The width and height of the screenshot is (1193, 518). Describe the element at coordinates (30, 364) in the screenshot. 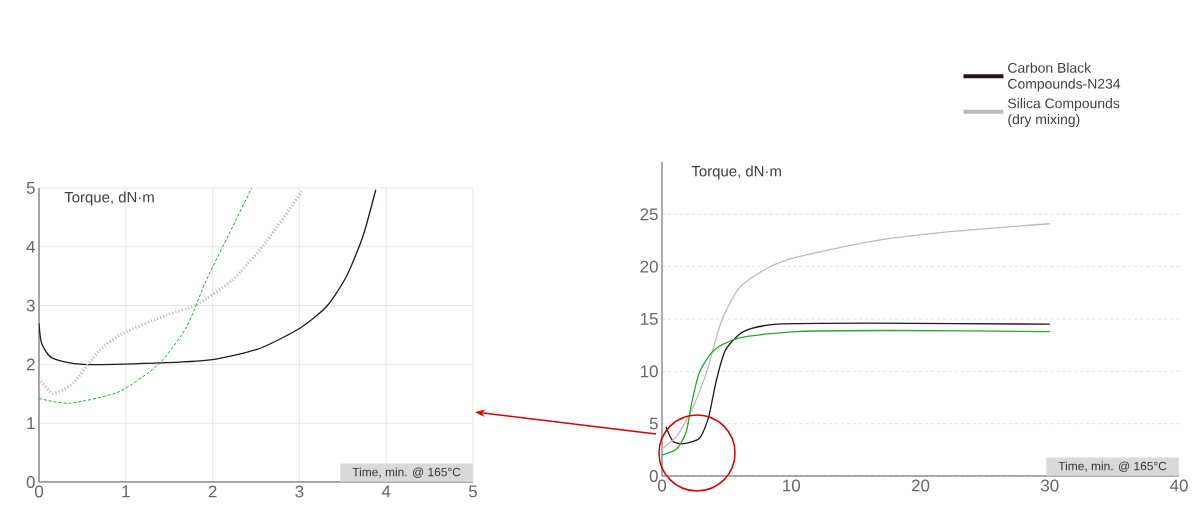

I see `y-tick-label: 2` at that location.